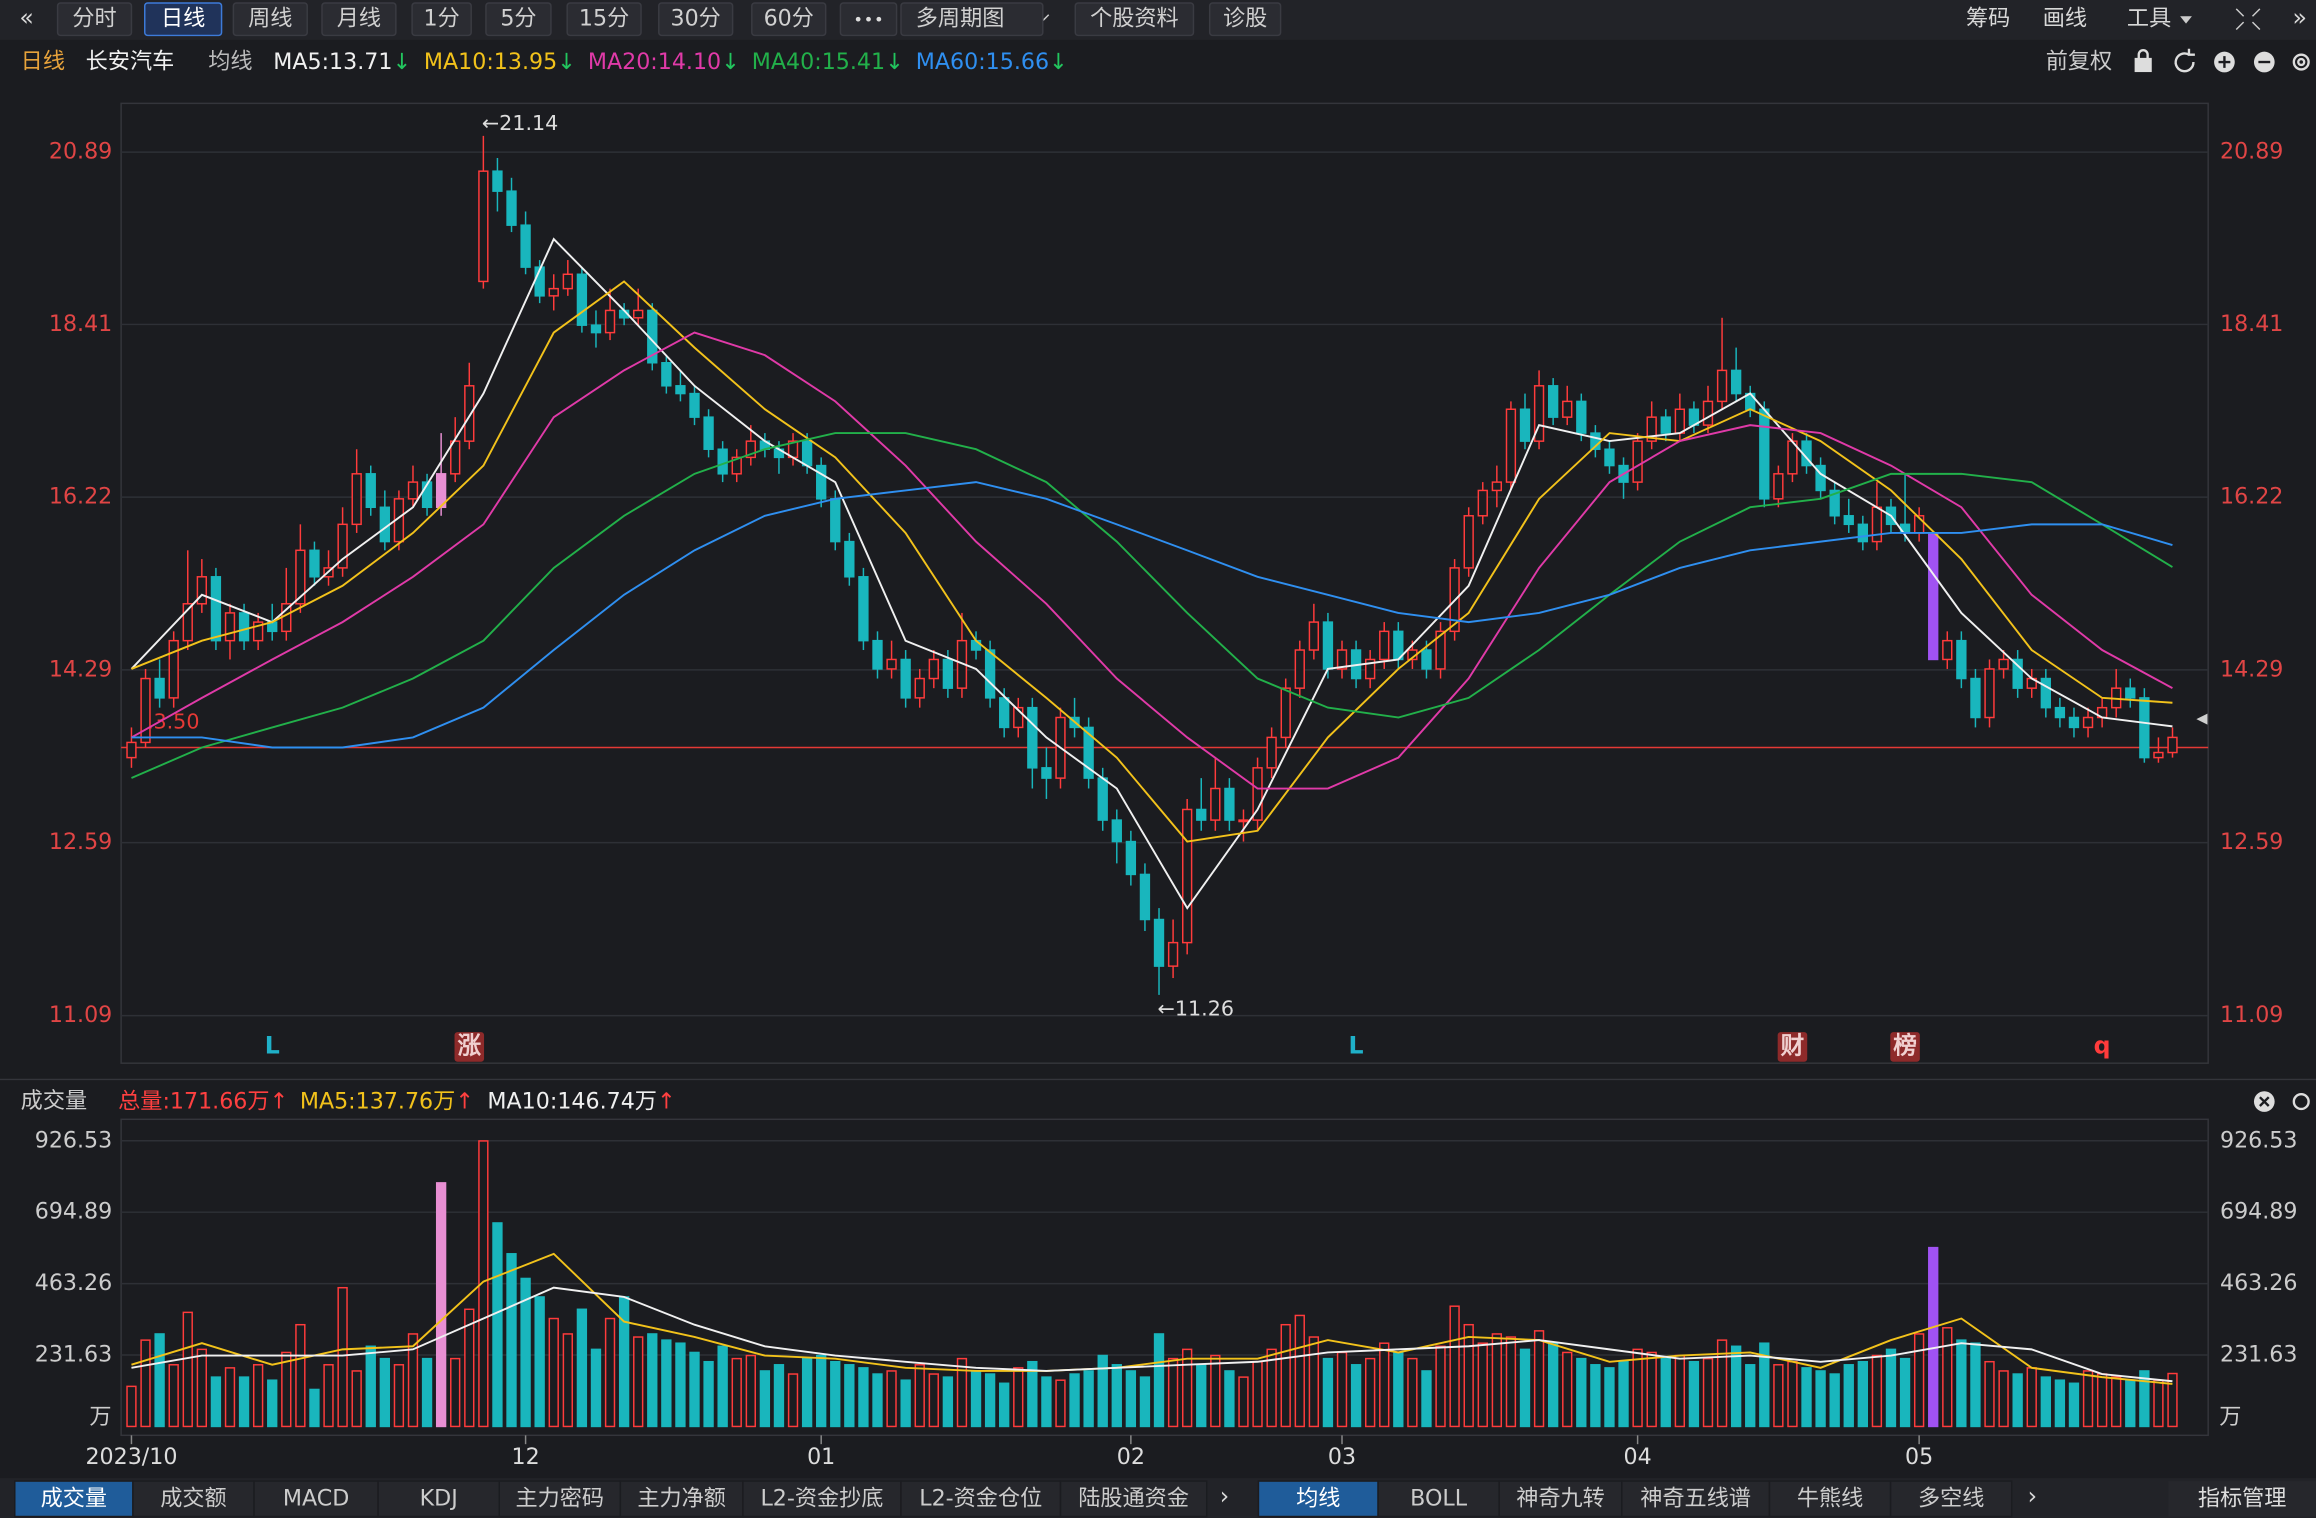 The height and width of the screenshot is (1518, 2316). I want to click on toolbar-label: 月线, so click(359, 19).